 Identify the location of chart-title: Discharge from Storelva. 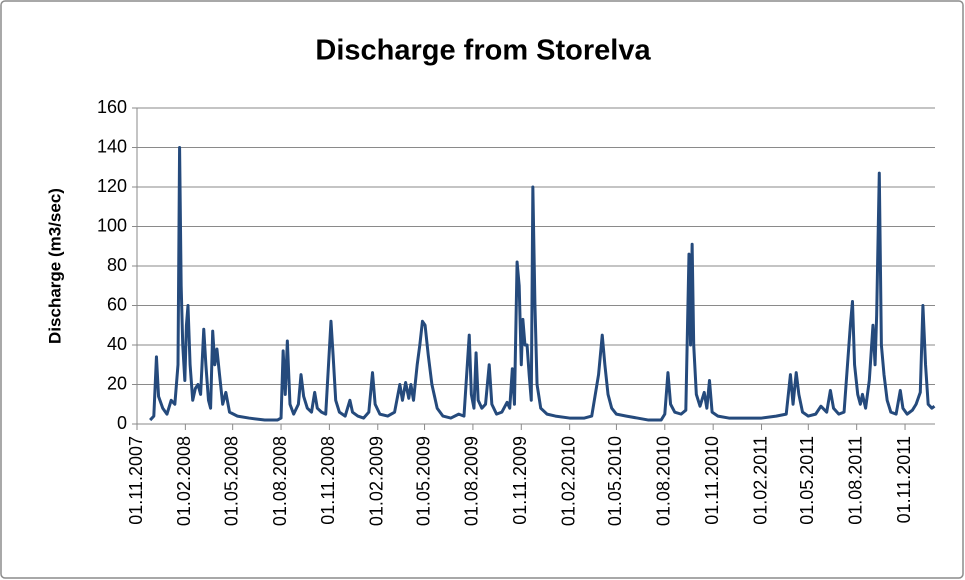
(483, 51).